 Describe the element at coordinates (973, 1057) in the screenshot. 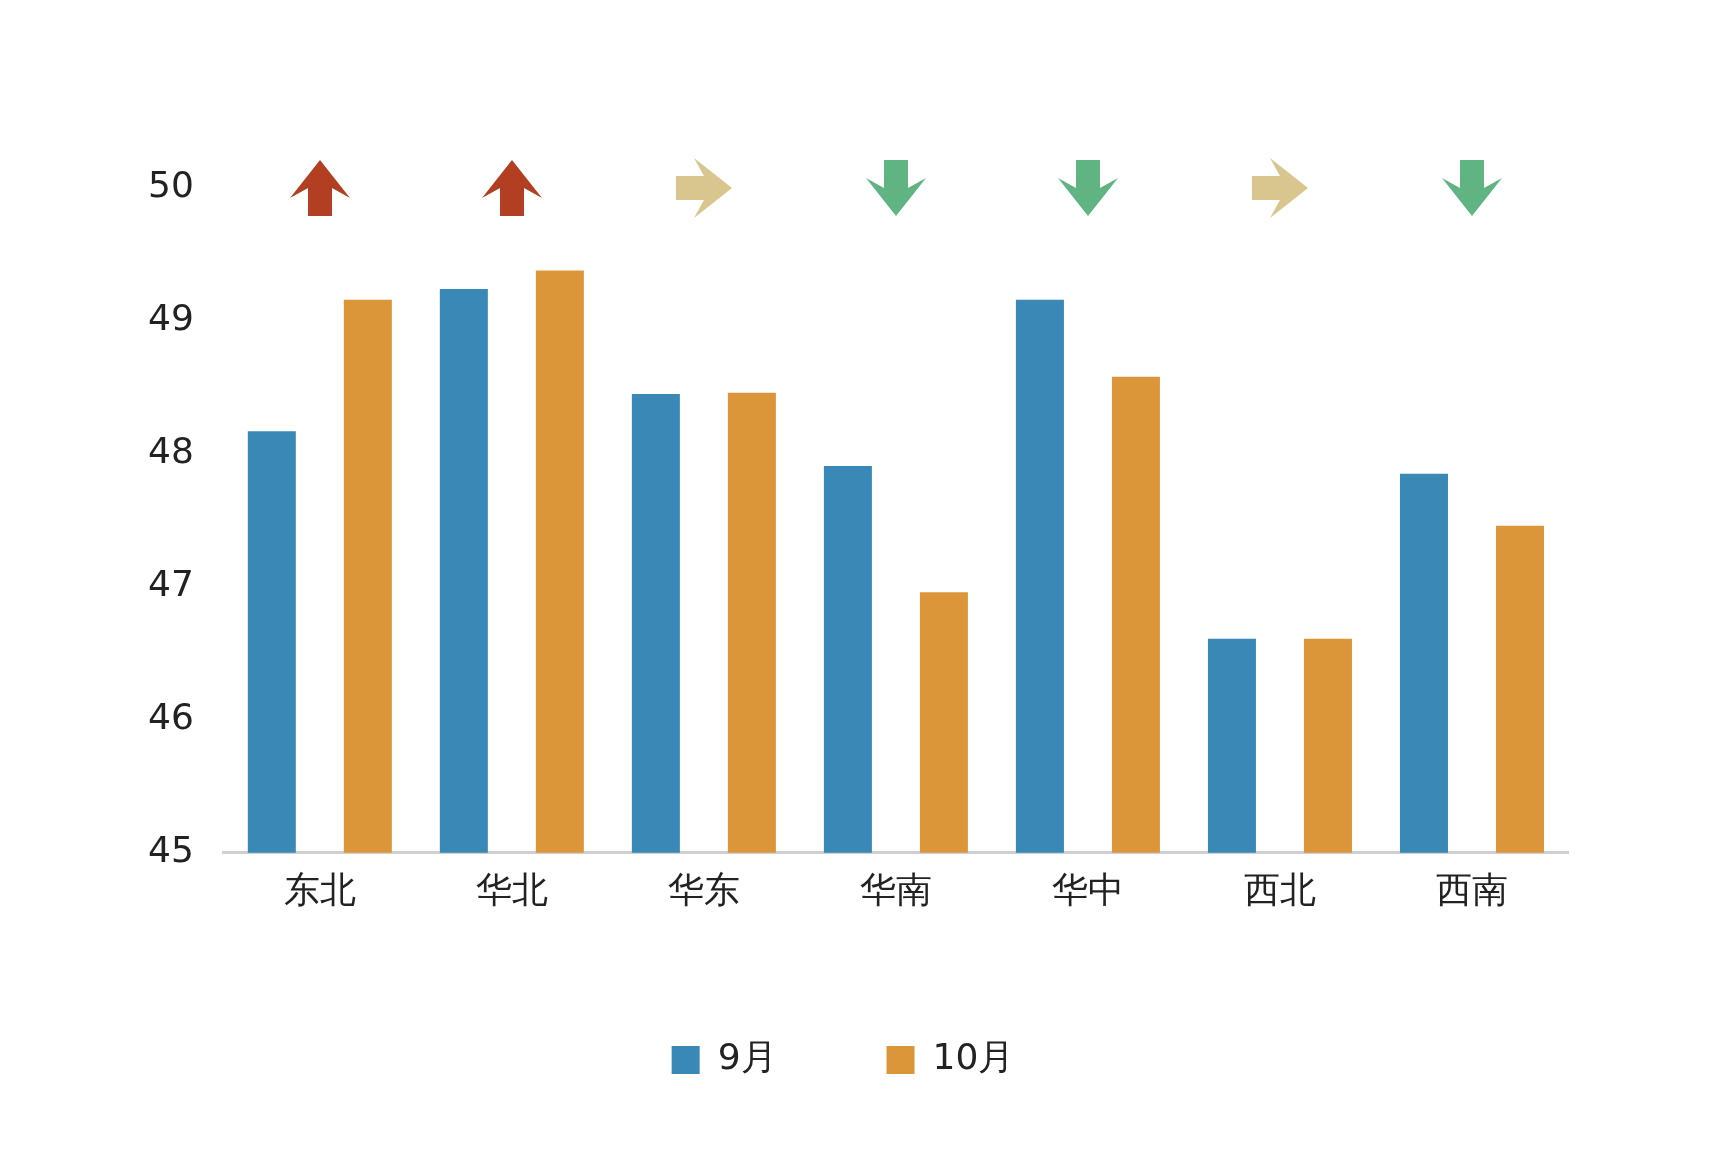

I see `legend-label: 10月` at that location.